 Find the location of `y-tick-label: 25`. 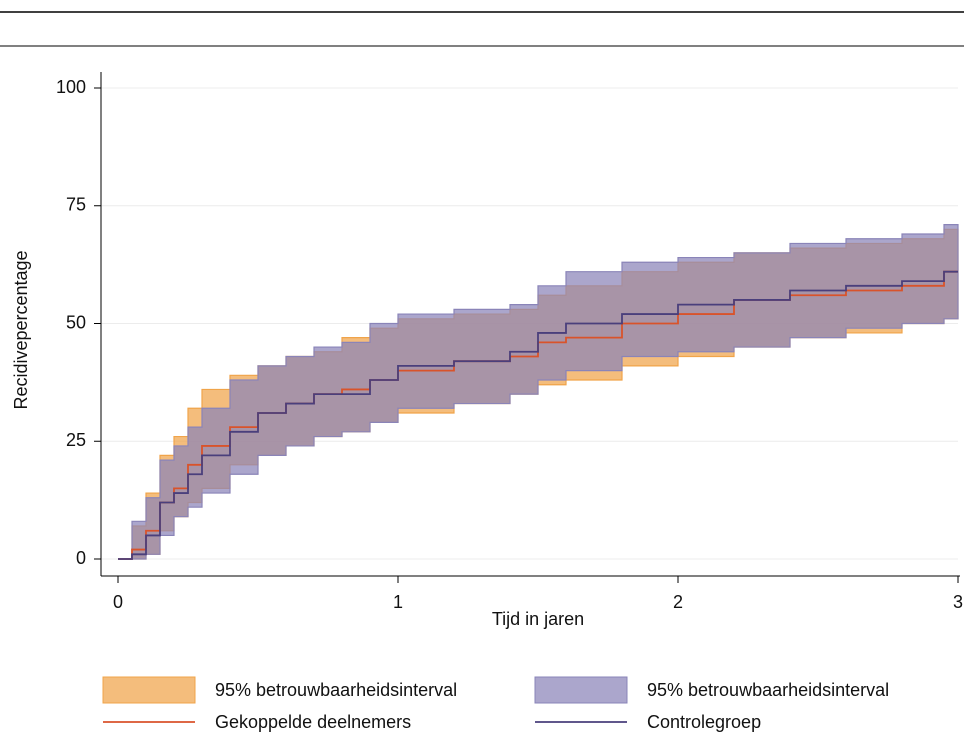

y-tick-label: 25 is located at coordinates (76, 440).